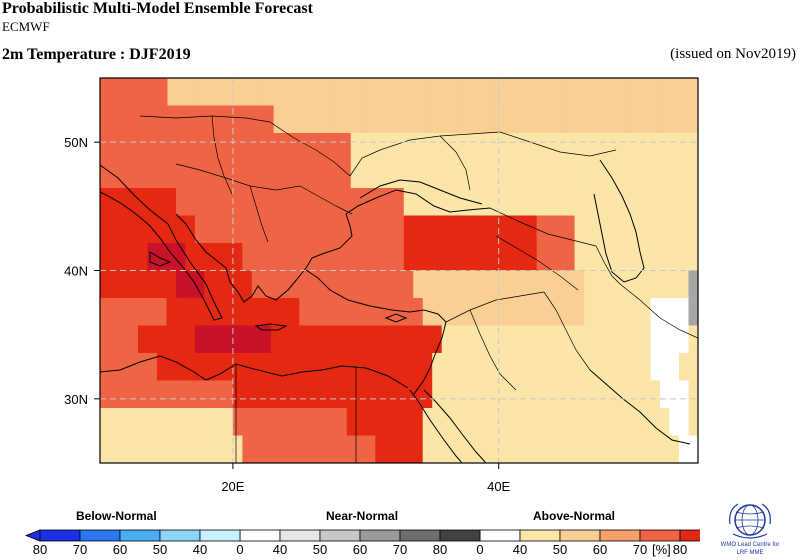  Describe the element at coordinates (560, 549) in the screenshot. I see `legend-tick-label-above: 50` at that location.